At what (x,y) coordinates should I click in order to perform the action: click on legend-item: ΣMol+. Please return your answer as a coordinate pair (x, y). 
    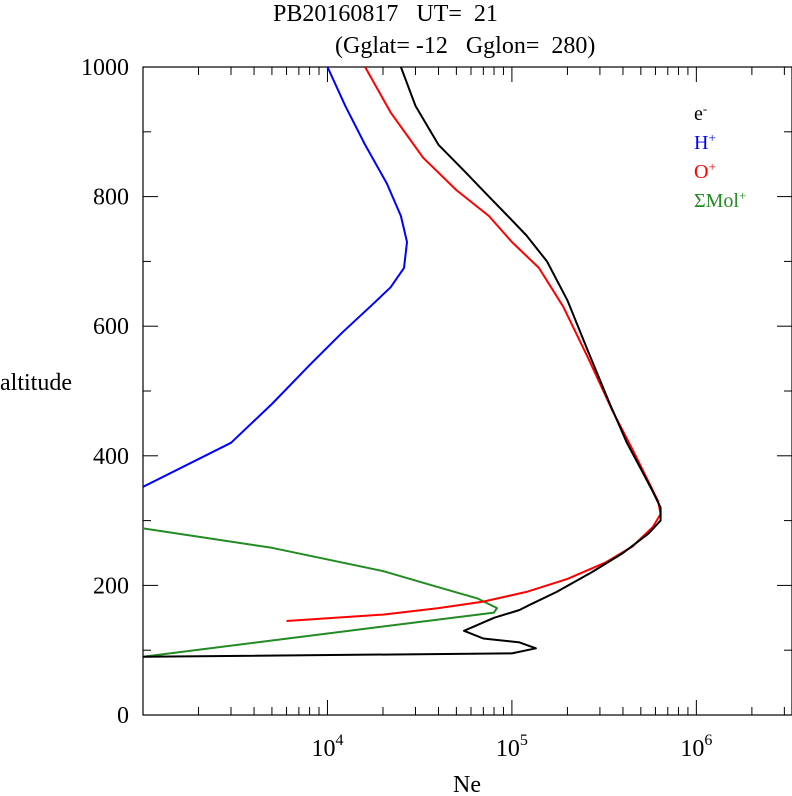
    Looking at the image, I should click on (720, 200).